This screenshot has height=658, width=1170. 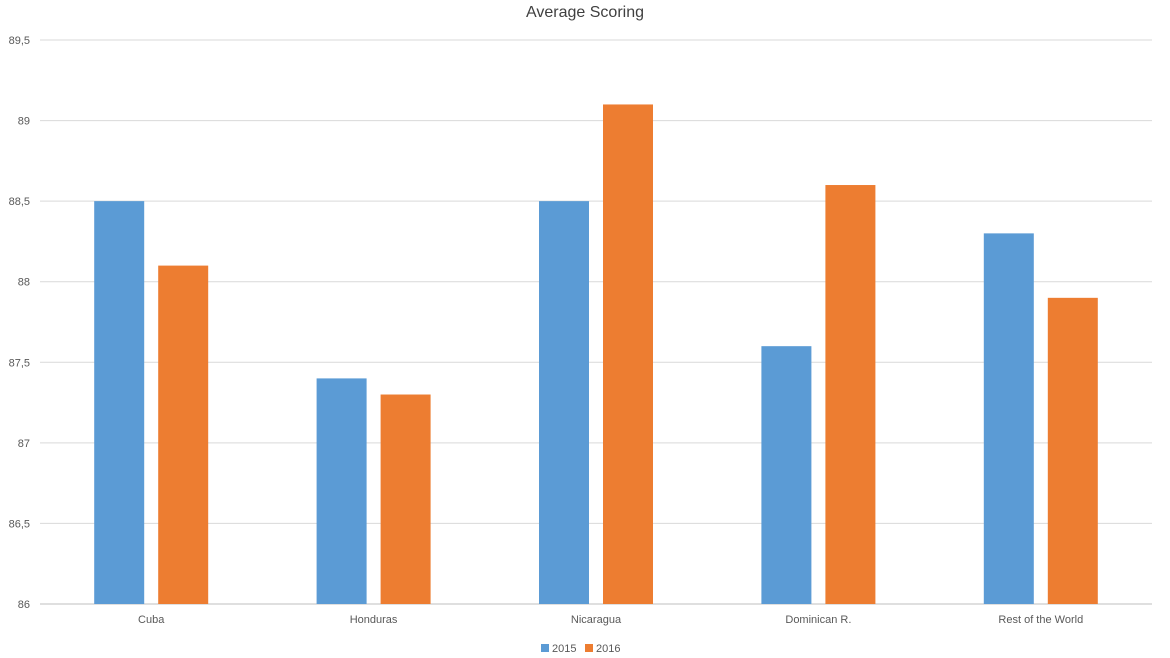 What do you see at coordinates (24, 283) in the screenshot?
I see `y-tick-label: 88` at bounding box center [24, 283].